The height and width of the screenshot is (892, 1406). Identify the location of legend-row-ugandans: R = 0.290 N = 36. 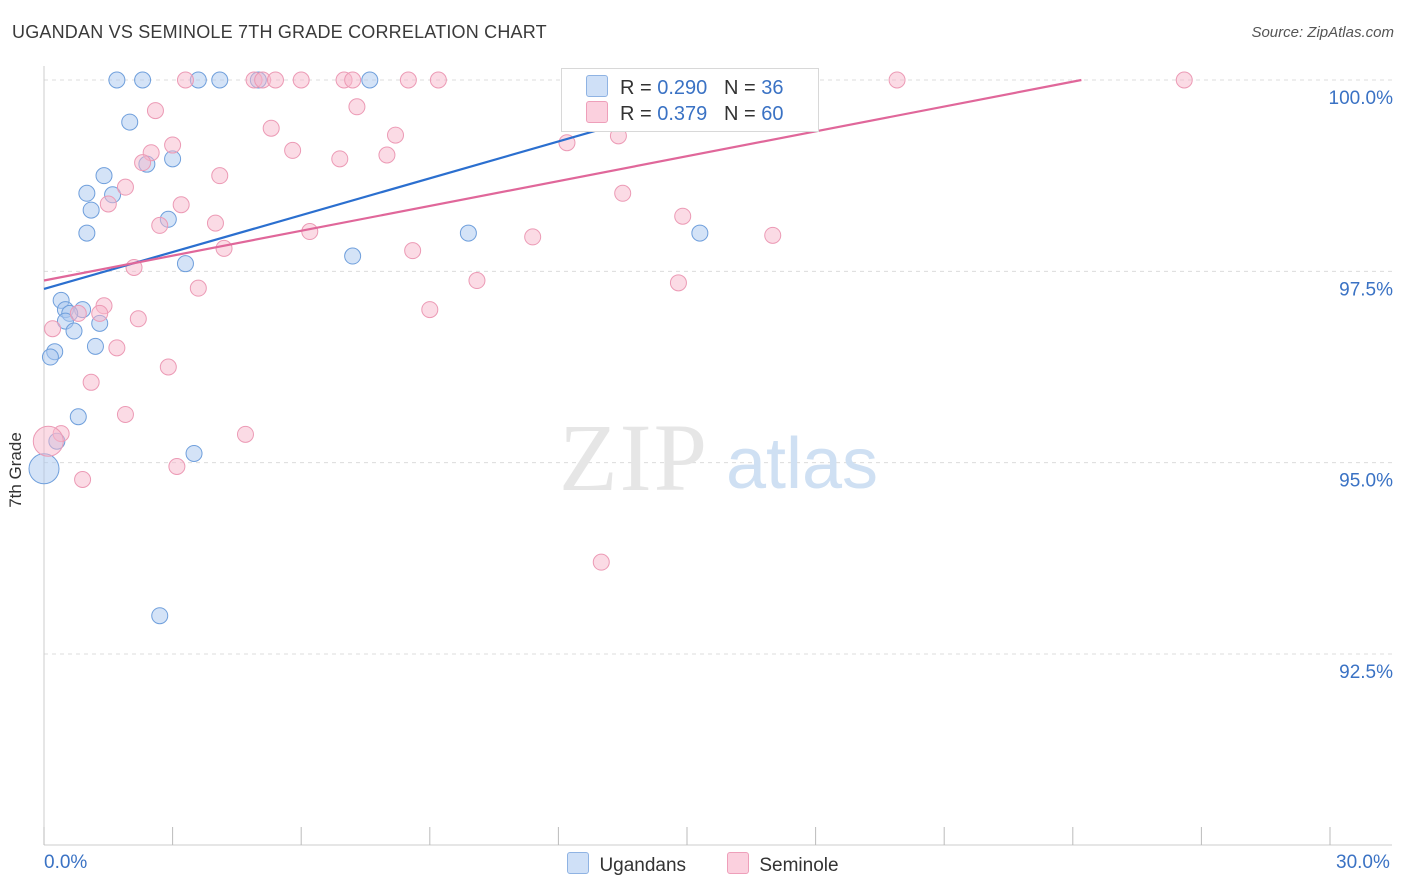
(684, 88).